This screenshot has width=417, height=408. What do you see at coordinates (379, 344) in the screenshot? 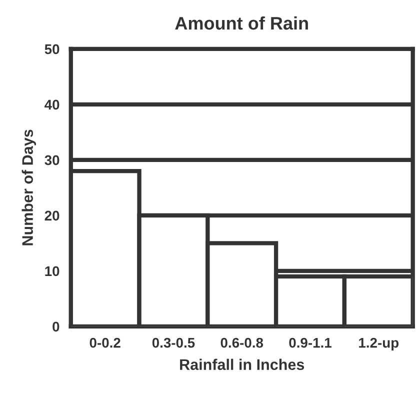
I see `x-tick-label: 1.2-up` at bounding box center [379, 344].